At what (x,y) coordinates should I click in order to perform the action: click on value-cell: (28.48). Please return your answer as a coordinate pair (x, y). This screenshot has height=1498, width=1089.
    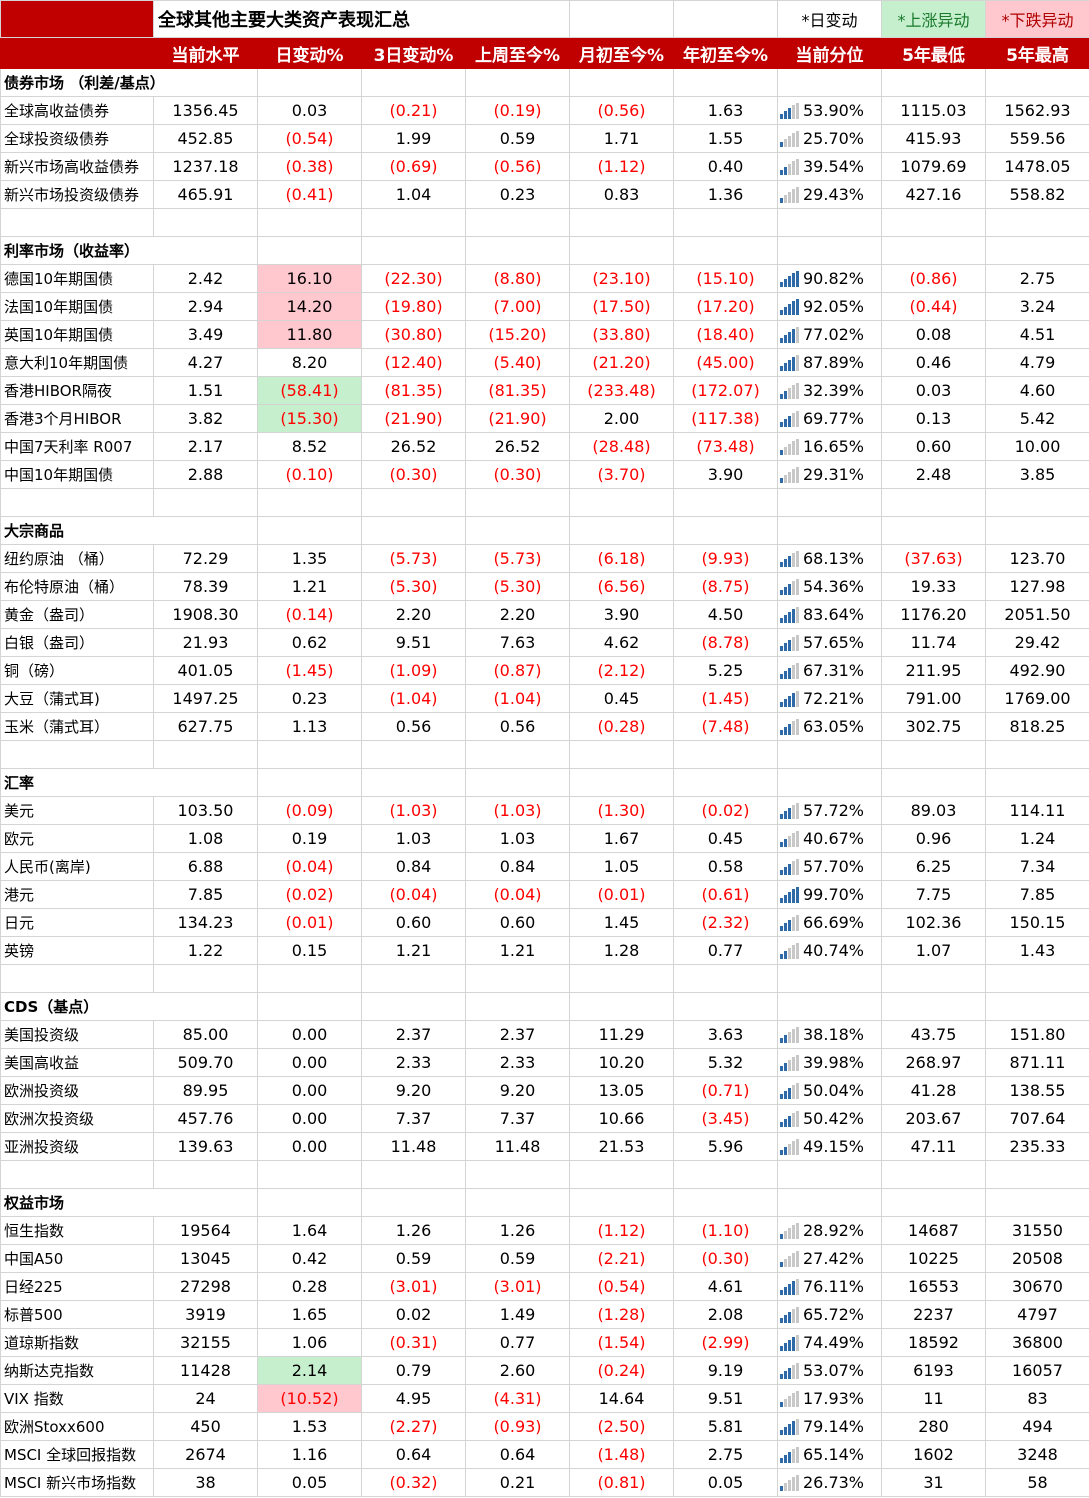
    Looking at the image, I should click on (621, 446).